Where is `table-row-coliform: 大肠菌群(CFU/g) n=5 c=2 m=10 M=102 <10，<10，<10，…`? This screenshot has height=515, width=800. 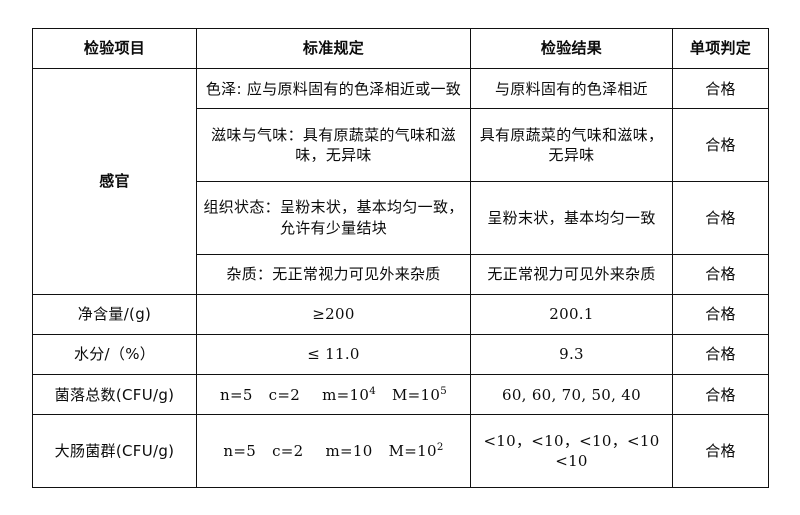
table-row-coliform: 大肠菌群(CFU/g) n=5 c=2 m=10 M=102 <10，<10，<10，… is located at coordinates (400, 451).